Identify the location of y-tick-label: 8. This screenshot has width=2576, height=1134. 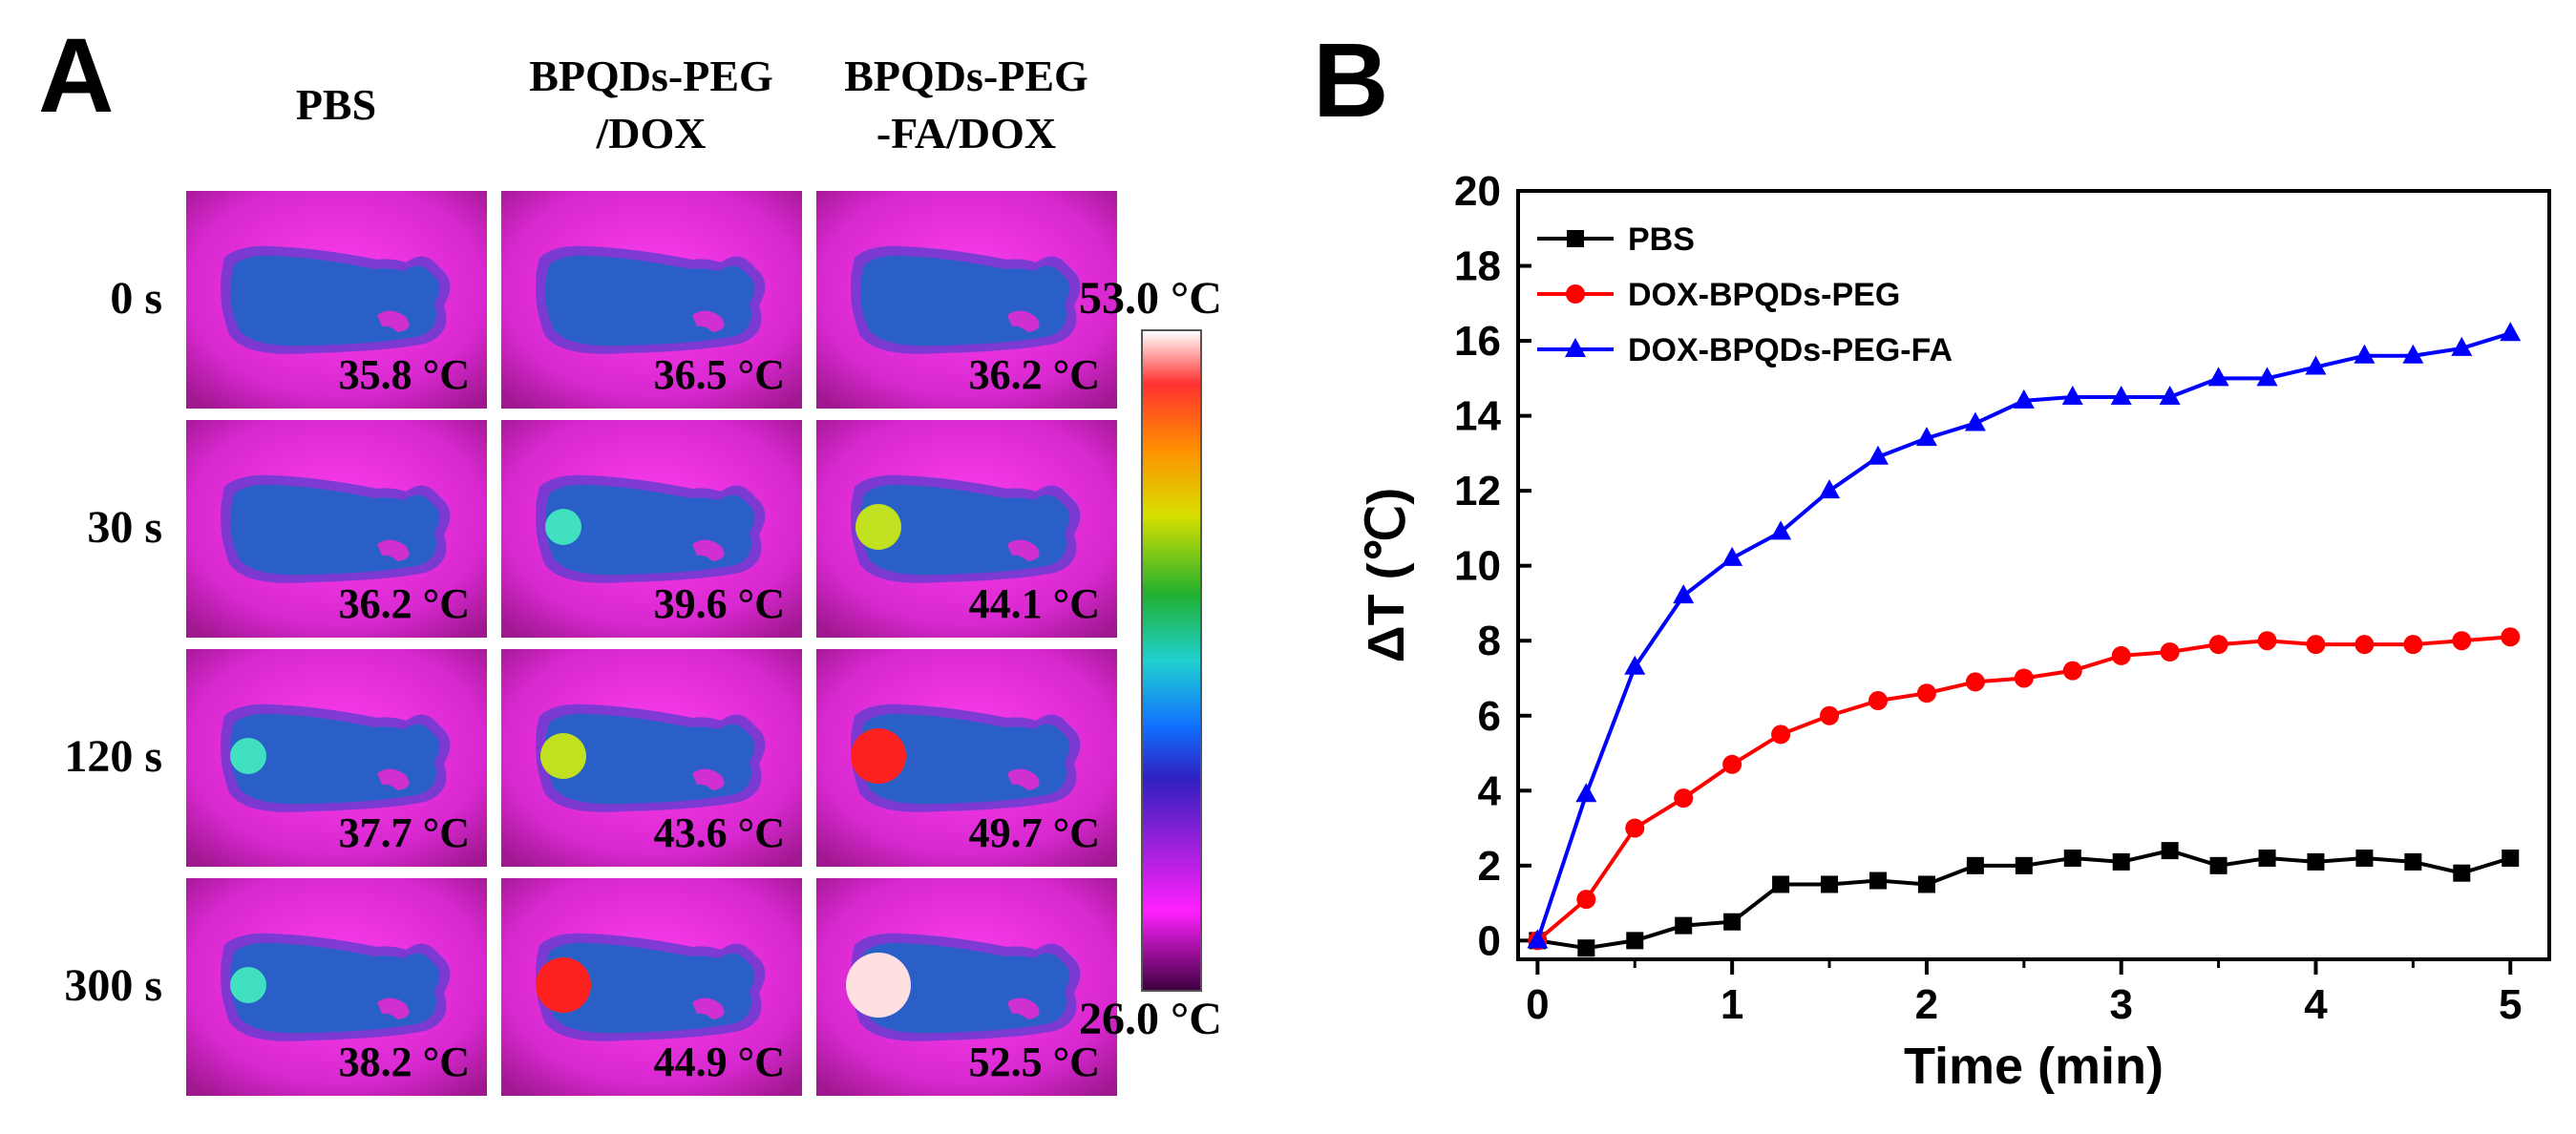
(1489, 641).